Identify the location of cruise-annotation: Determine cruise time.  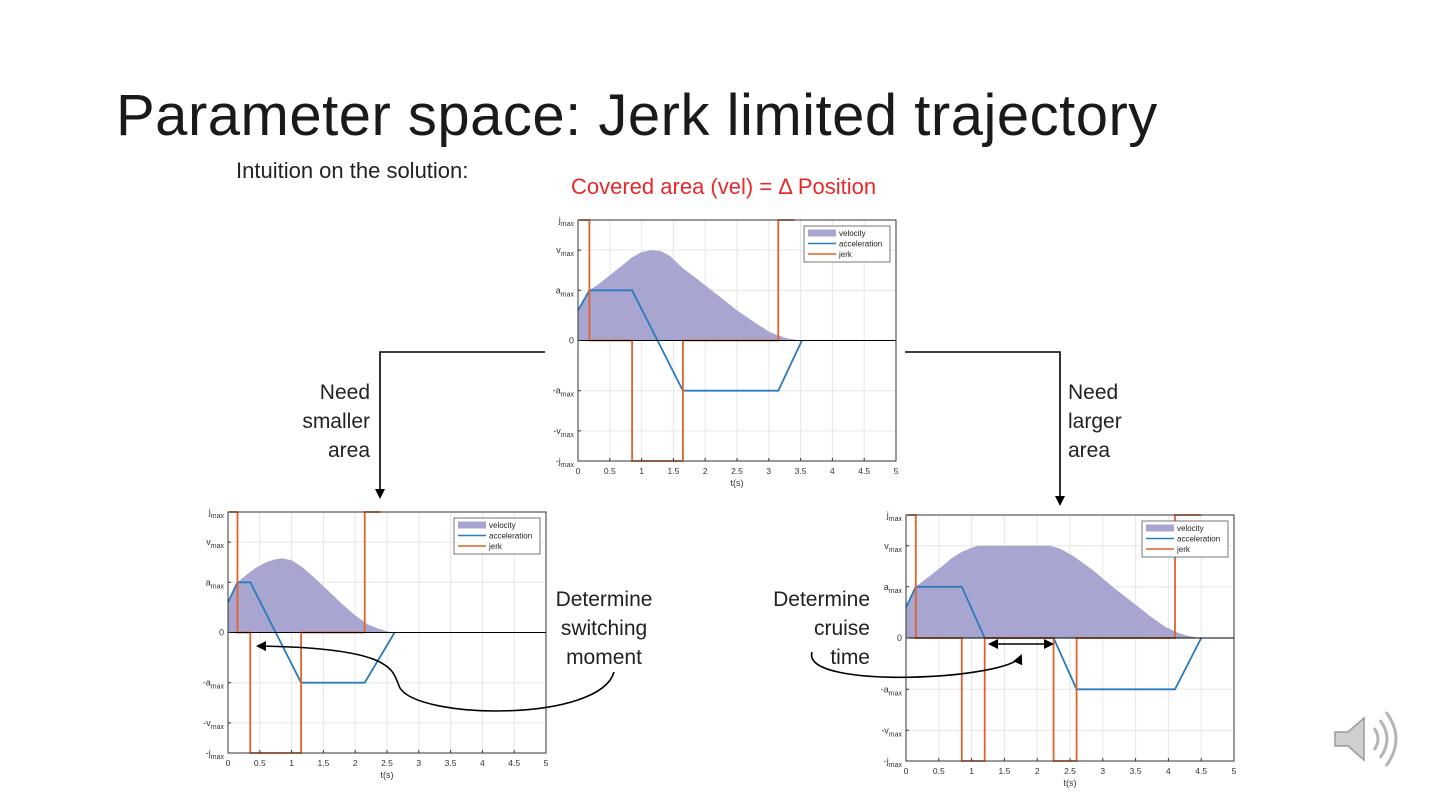
(811, 628).